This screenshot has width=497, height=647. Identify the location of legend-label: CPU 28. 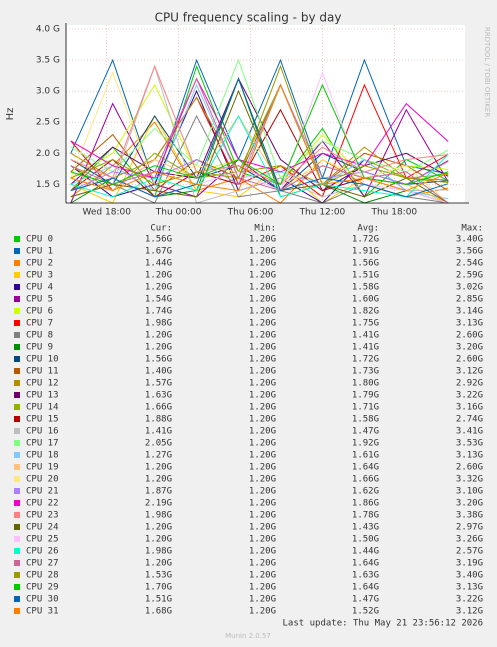
(42, 576).